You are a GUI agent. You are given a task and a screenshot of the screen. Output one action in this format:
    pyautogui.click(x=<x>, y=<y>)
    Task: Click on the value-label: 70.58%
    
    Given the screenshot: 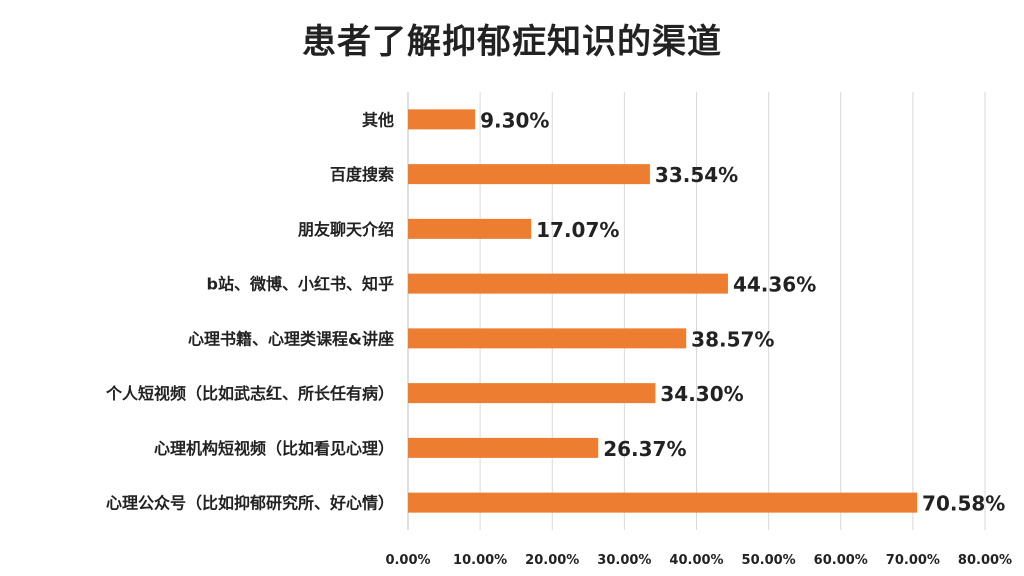 What is the action you would take?
    pyautogui.click(x=963, y=504)
    